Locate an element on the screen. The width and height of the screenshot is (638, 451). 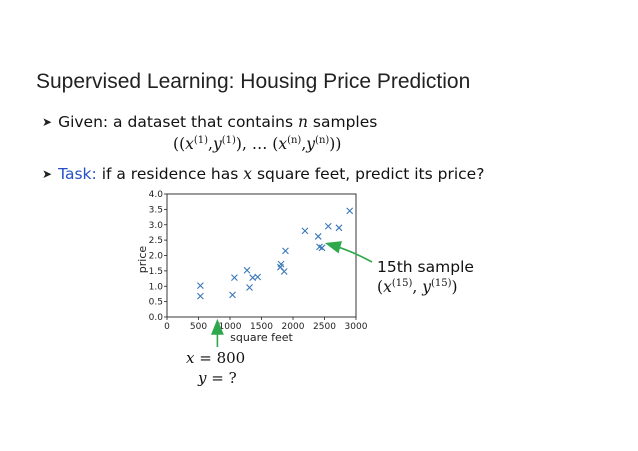
given-variable: n is located at coordinates (302, 122).